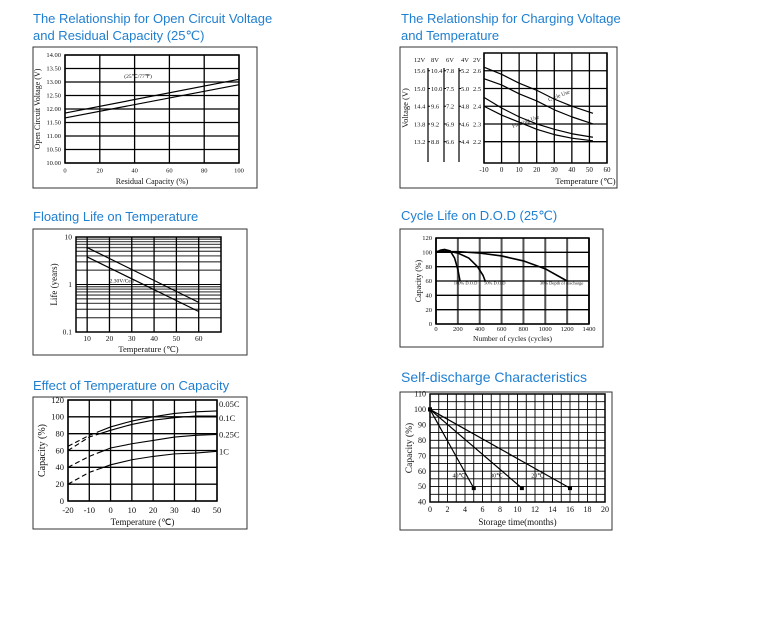  What do you see at coordinates (53, 82) in the screenshot?
I see `y-tick-label: 13.00` at bounding box center [53, 82].